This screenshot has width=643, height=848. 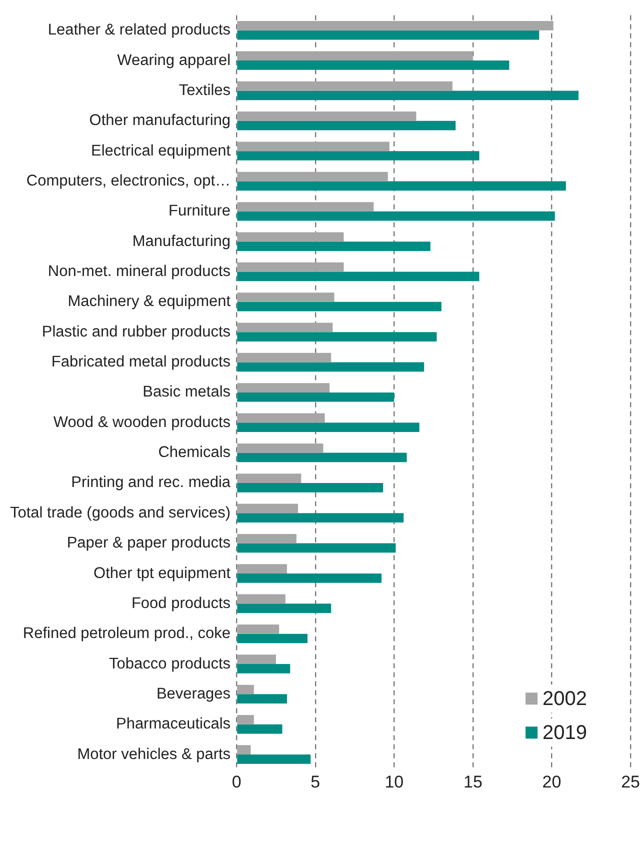 What do you see at coordinates (181, 603) in the screenshot?
I see `y-tick-label: Food products` at bounding box center [181, 603].